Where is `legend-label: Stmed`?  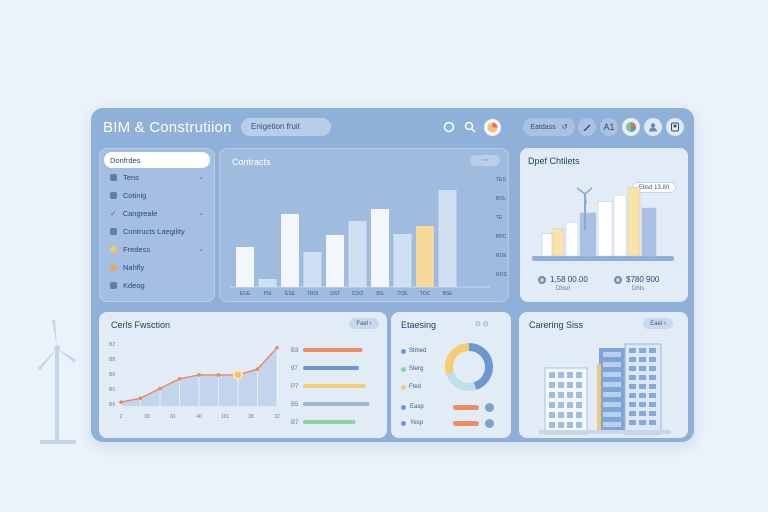
legend-label: Stmed is located at coordinates (418, 351).